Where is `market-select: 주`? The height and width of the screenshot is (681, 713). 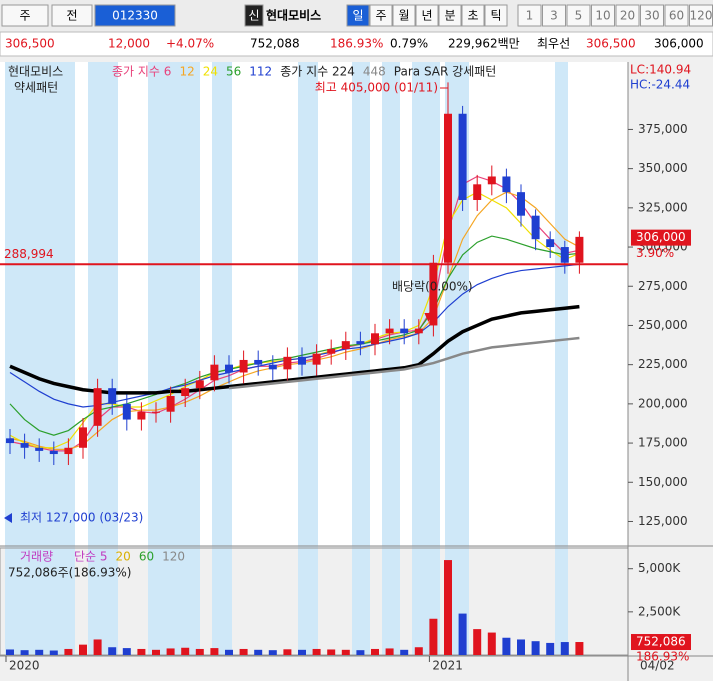
market-select: 주 is located at coordinates (24, 16).